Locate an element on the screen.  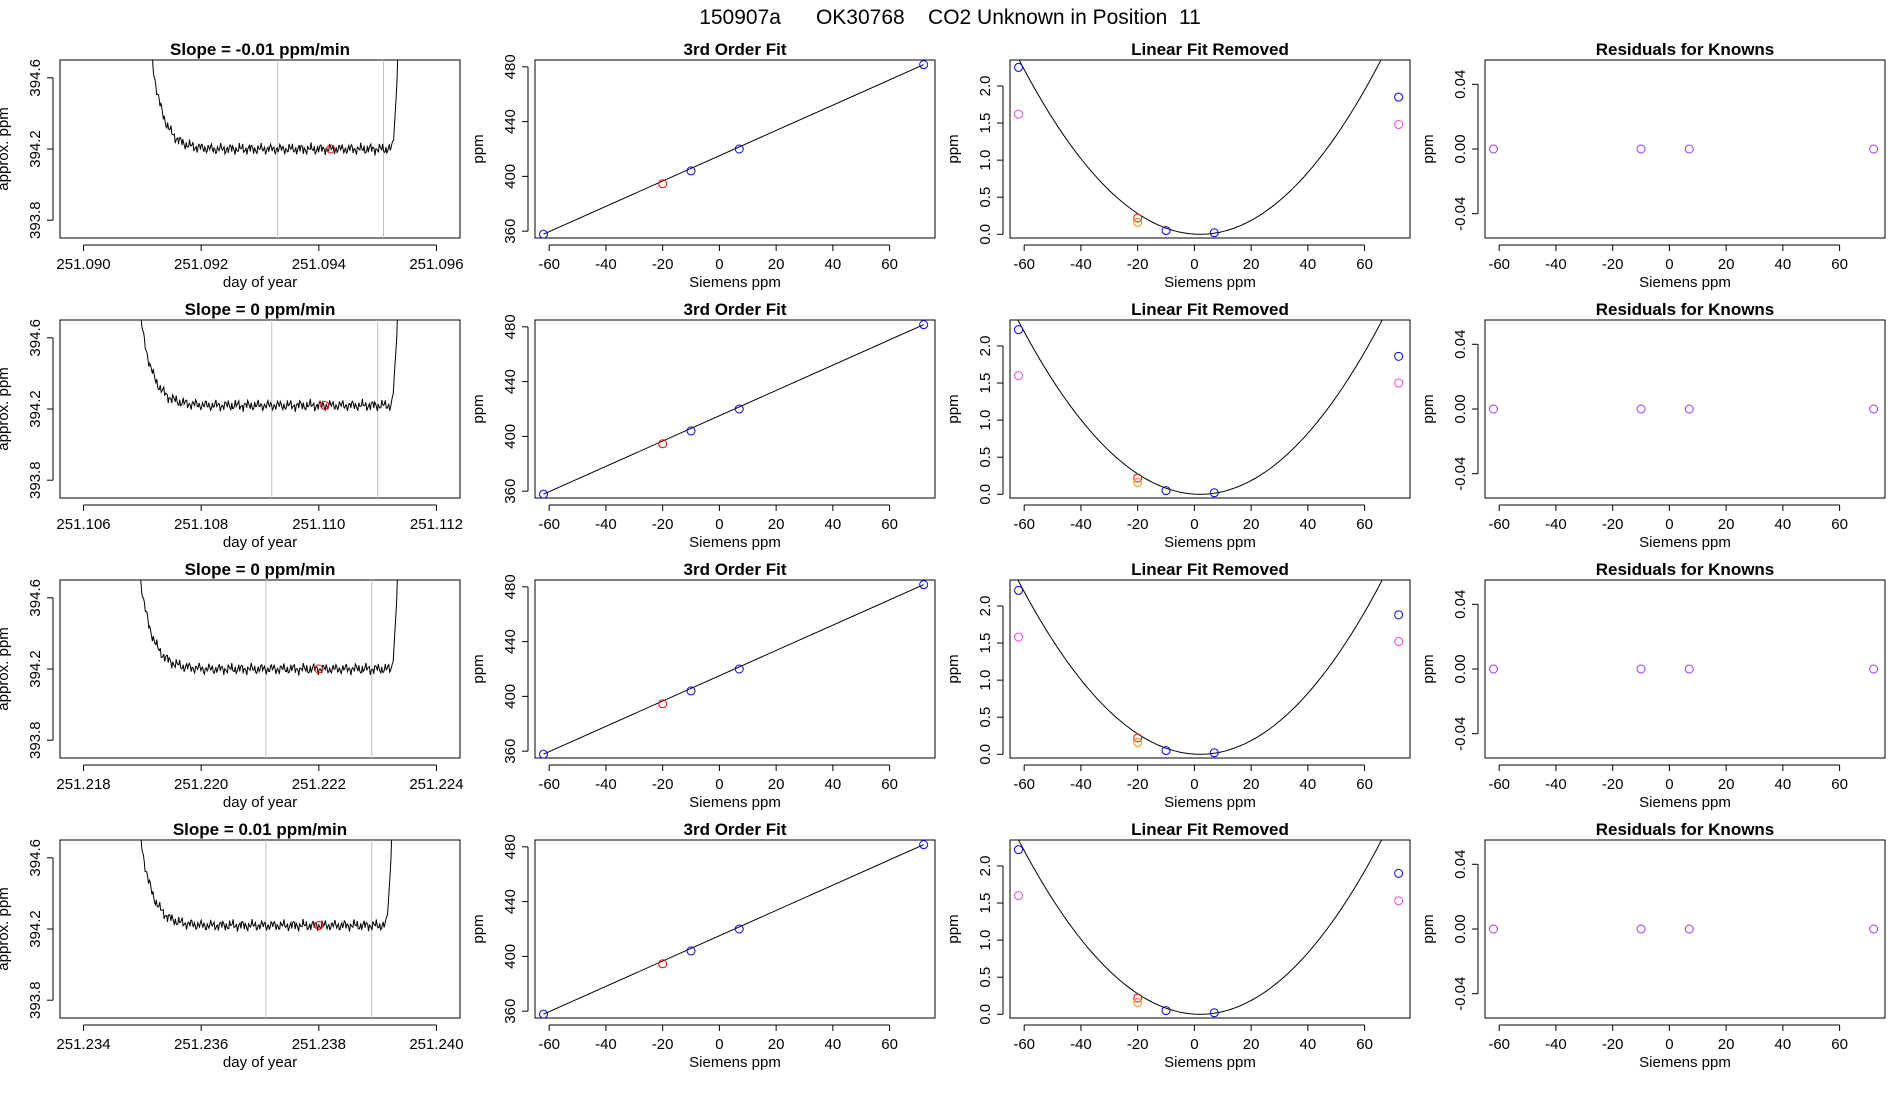
x-tick-label: 251.112 is located at coordinates (436, 524).